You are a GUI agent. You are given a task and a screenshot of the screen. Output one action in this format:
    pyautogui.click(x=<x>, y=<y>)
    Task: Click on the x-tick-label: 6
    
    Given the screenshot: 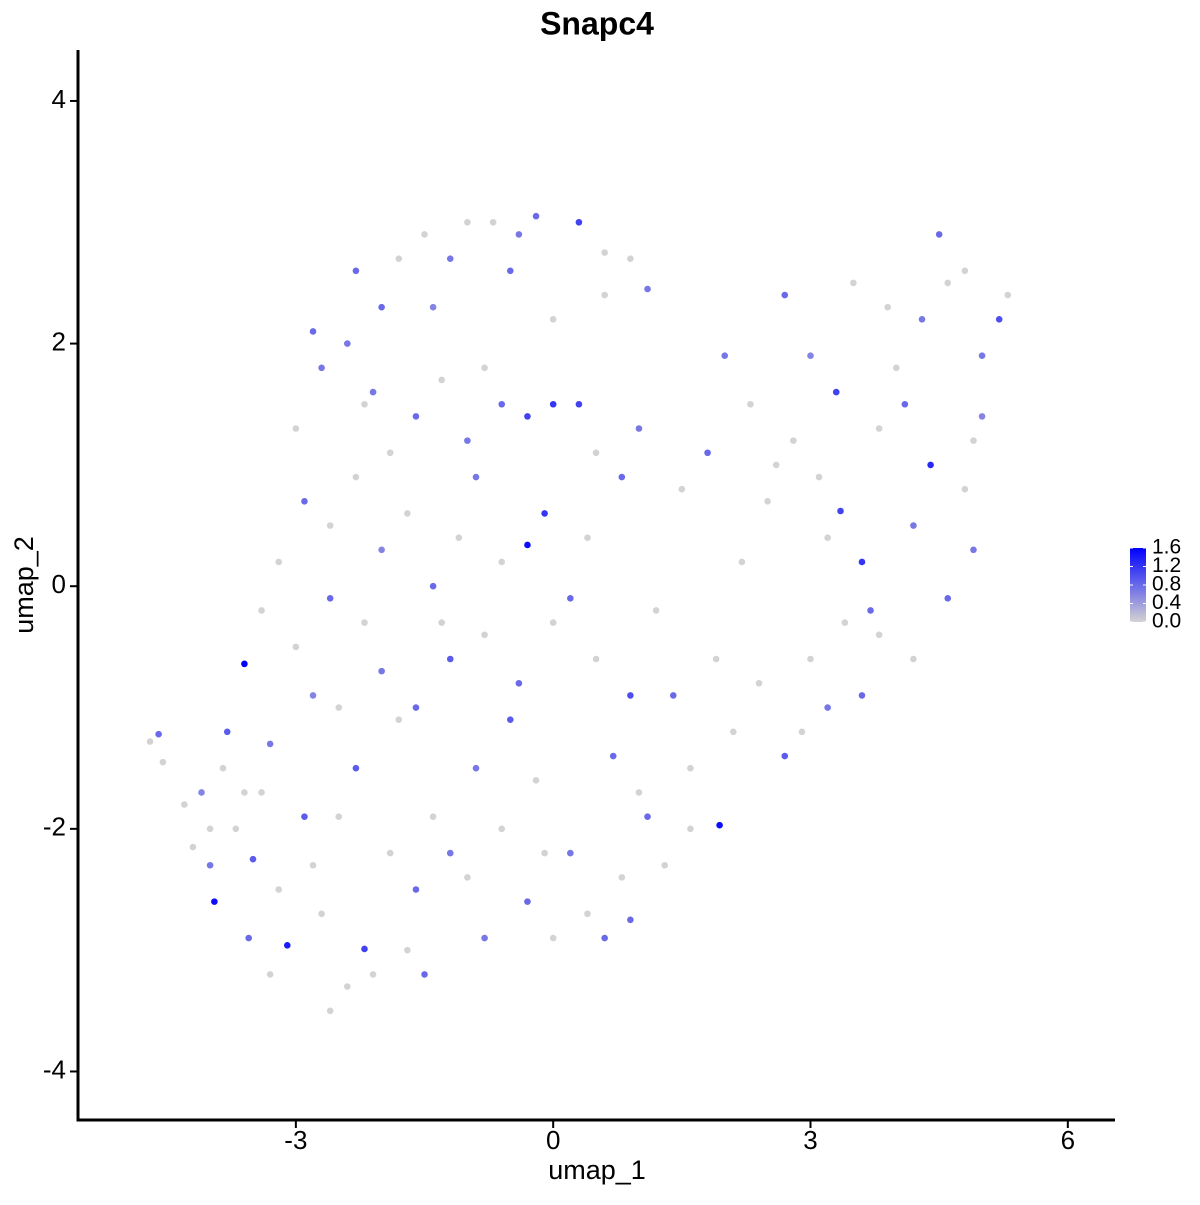 What is the action you would take?
    pyautogui.click(x=1068, y=1140)
    